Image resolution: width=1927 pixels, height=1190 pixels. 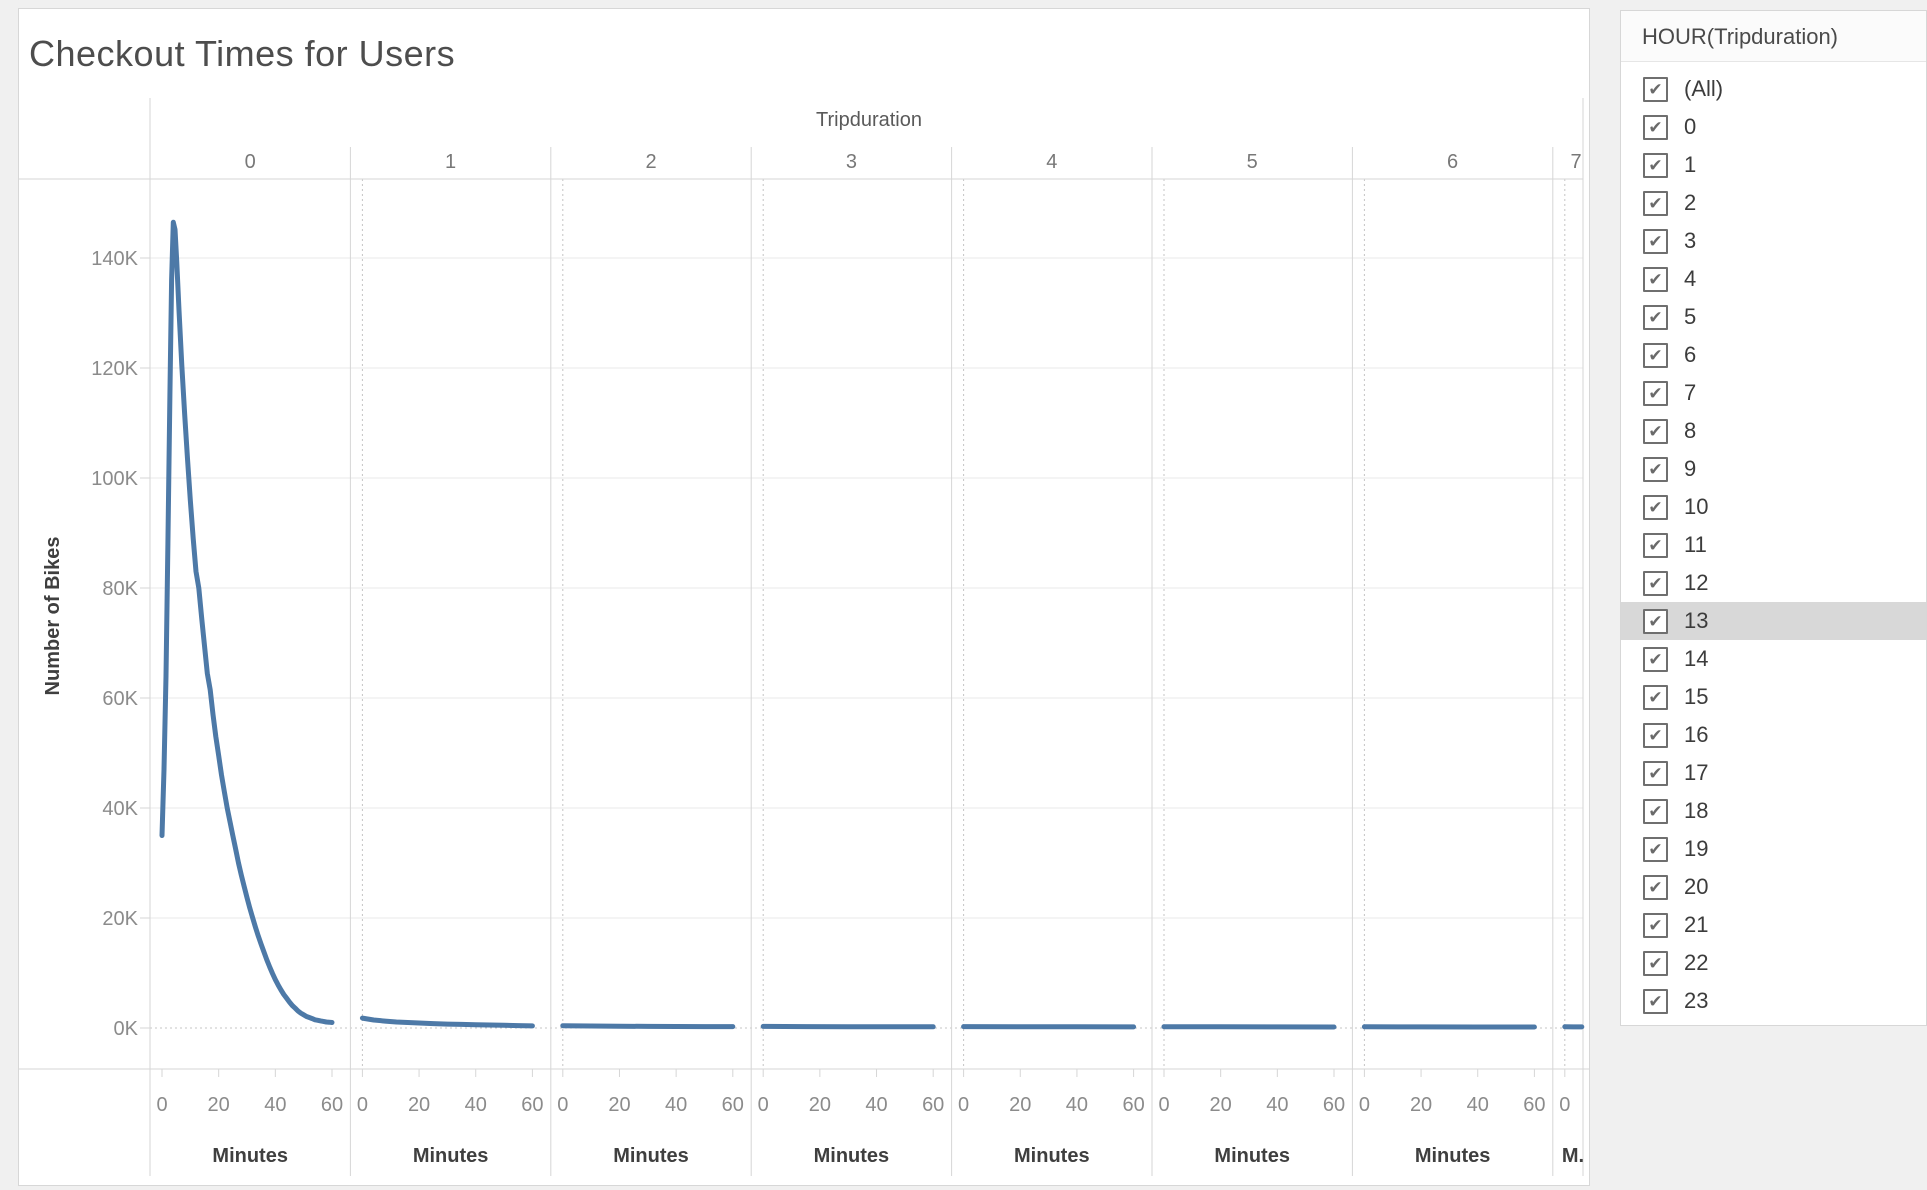 What do you see at coordinates (1773, 203) in the screenshot?
I see `filter-row-2: ✔ 2` at bounding box center [1773, 203].